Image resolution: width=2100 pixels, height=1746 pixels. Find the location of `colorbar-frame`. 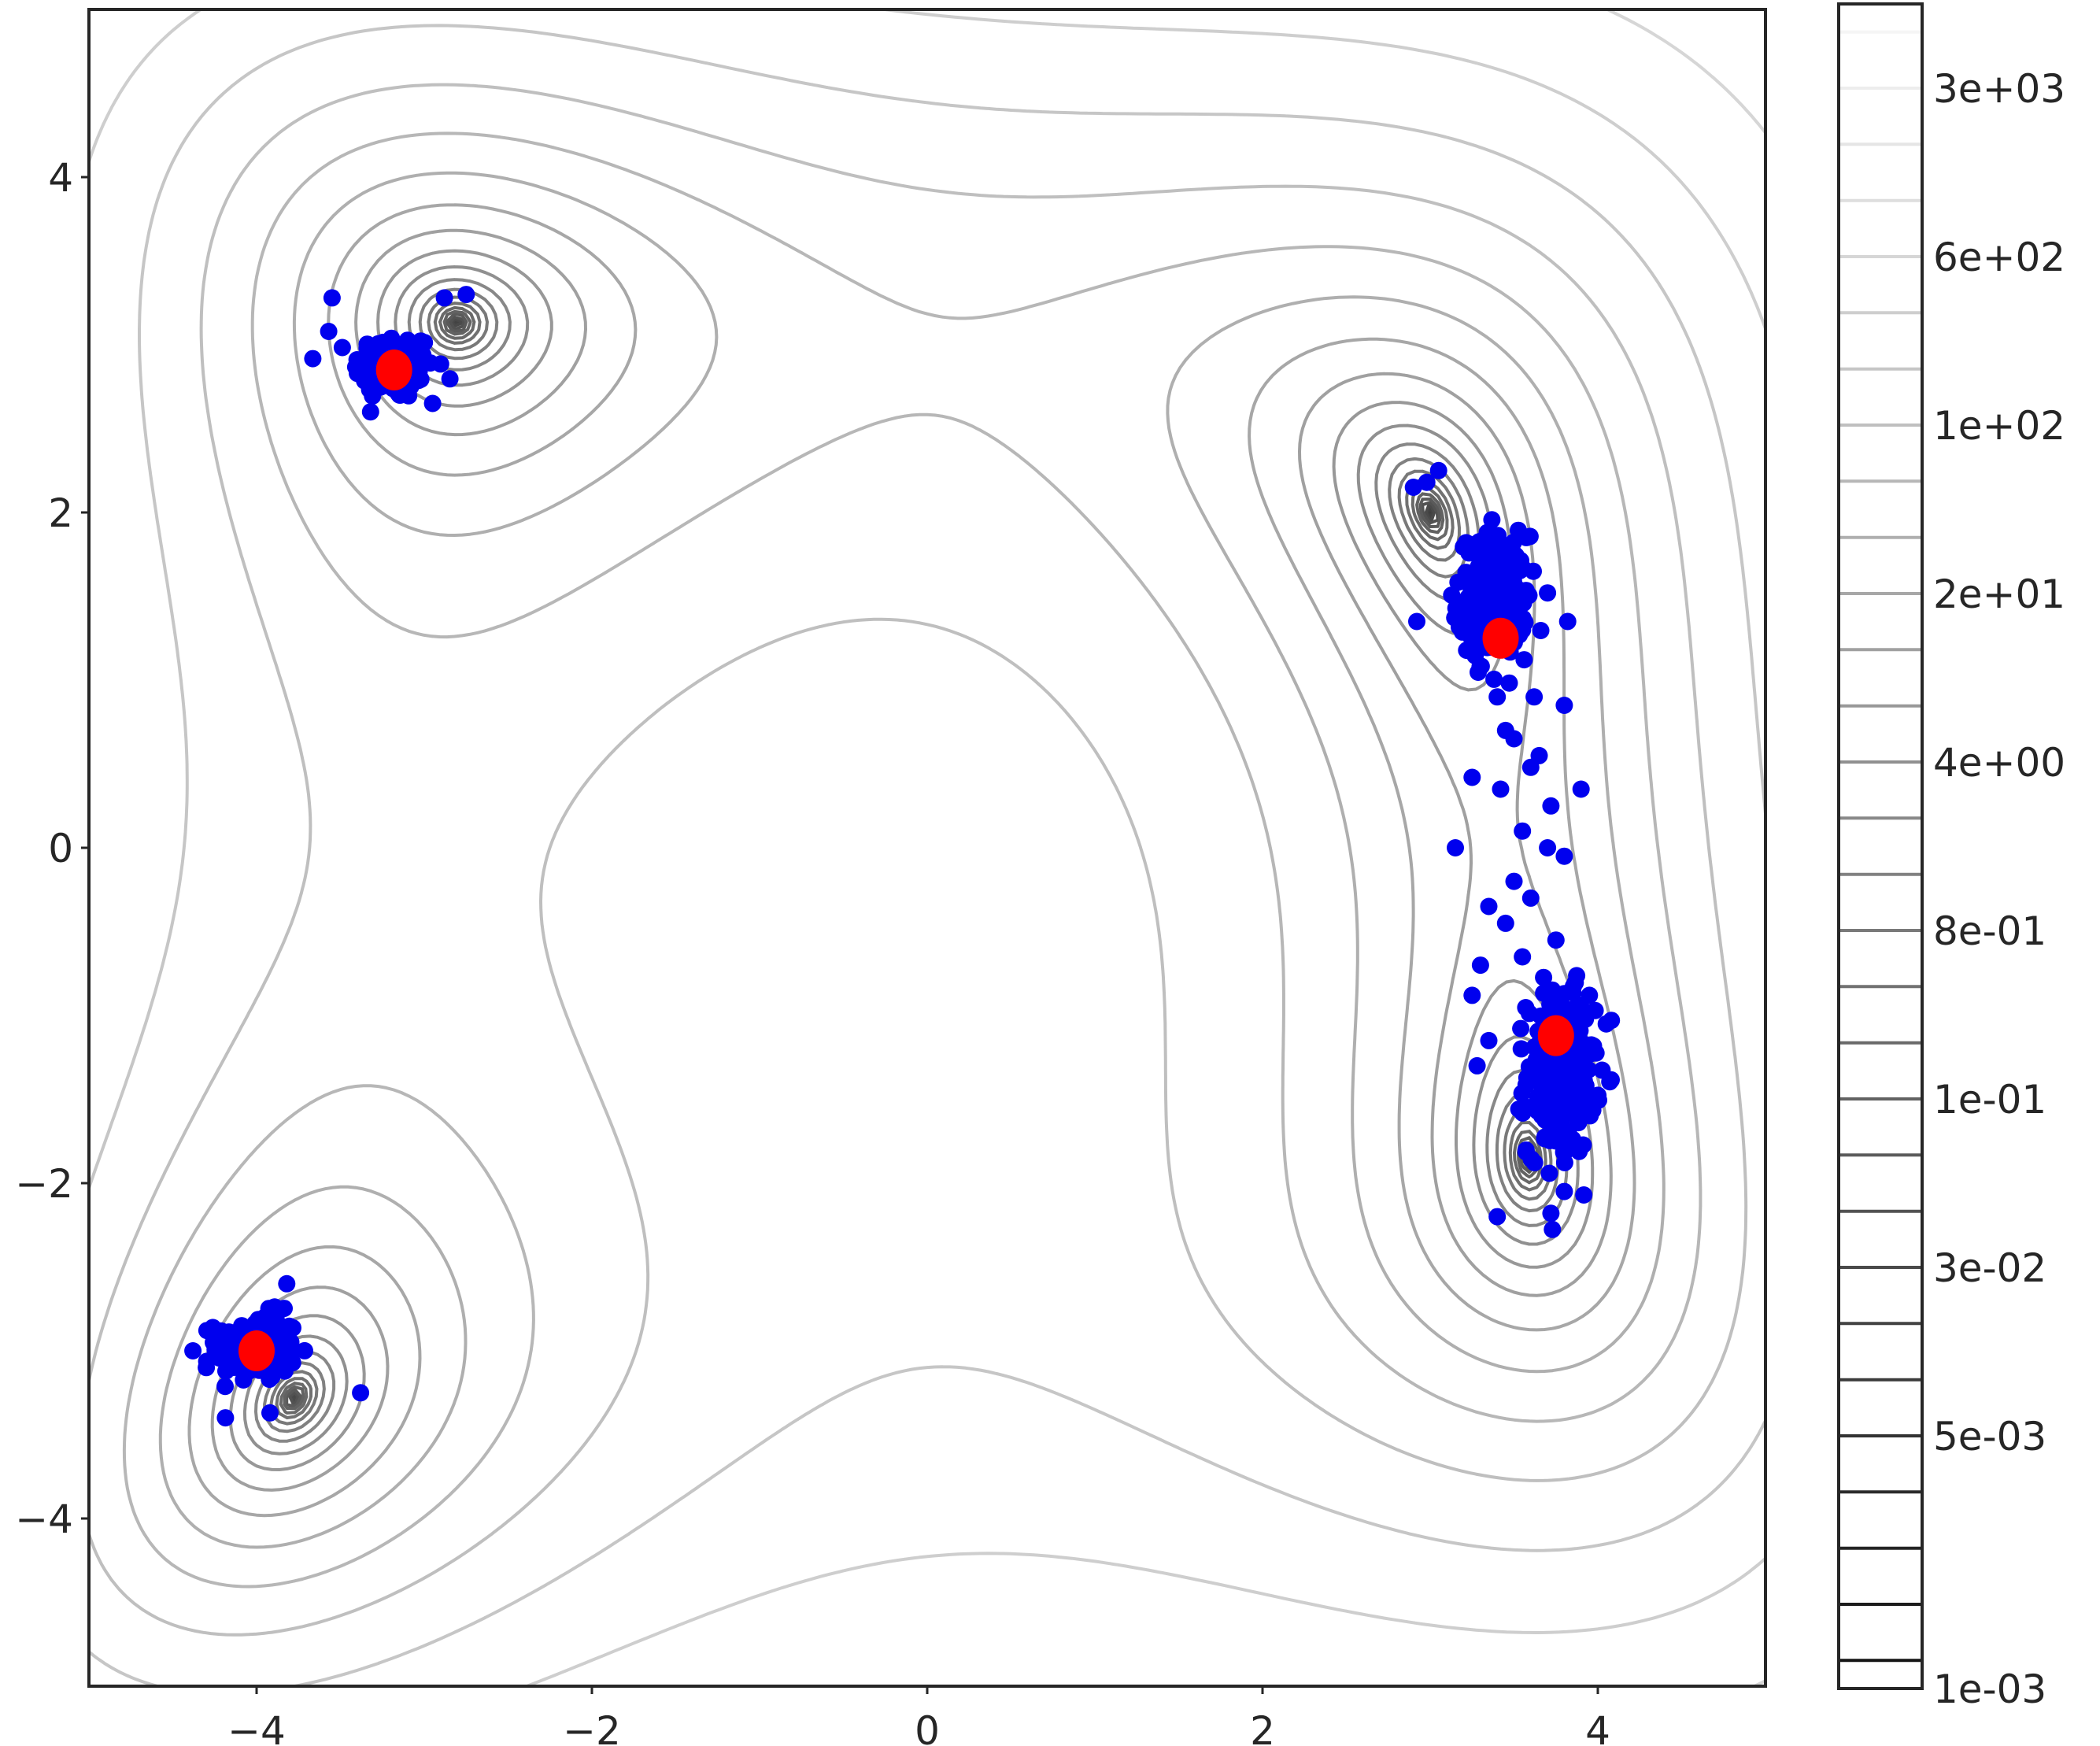

colorbar-frame is located at coordinates (1880, 846).